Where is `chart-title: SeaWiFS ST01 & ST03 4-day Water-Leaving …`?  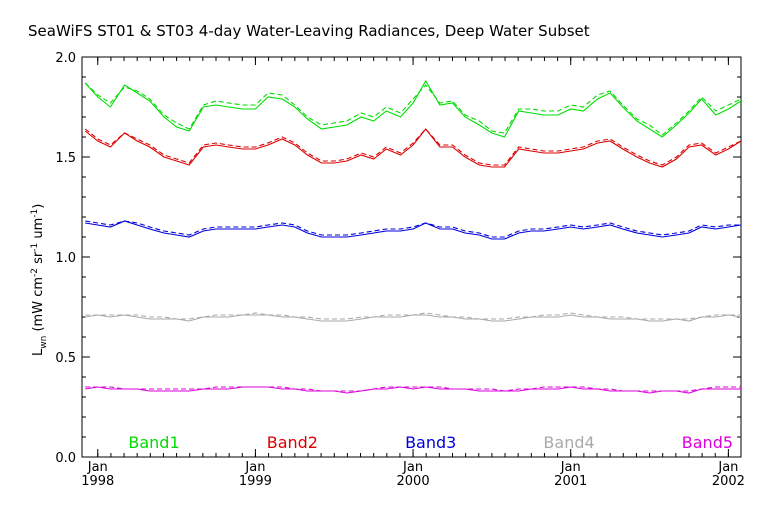 chart-title: SeaWiFS ST01 & ST03 4-day Water-Leaving … is located at coordinates (309, 31).